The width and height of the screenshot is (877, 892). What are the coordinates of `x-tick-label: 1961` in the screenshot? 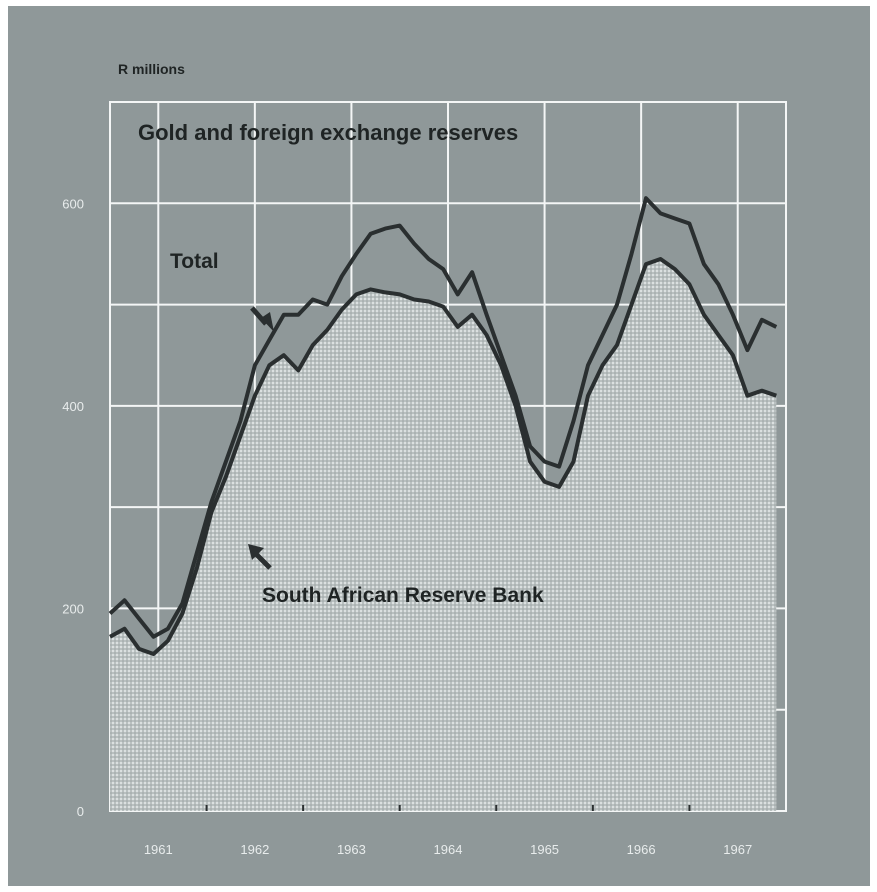 It's located at (158, 849).